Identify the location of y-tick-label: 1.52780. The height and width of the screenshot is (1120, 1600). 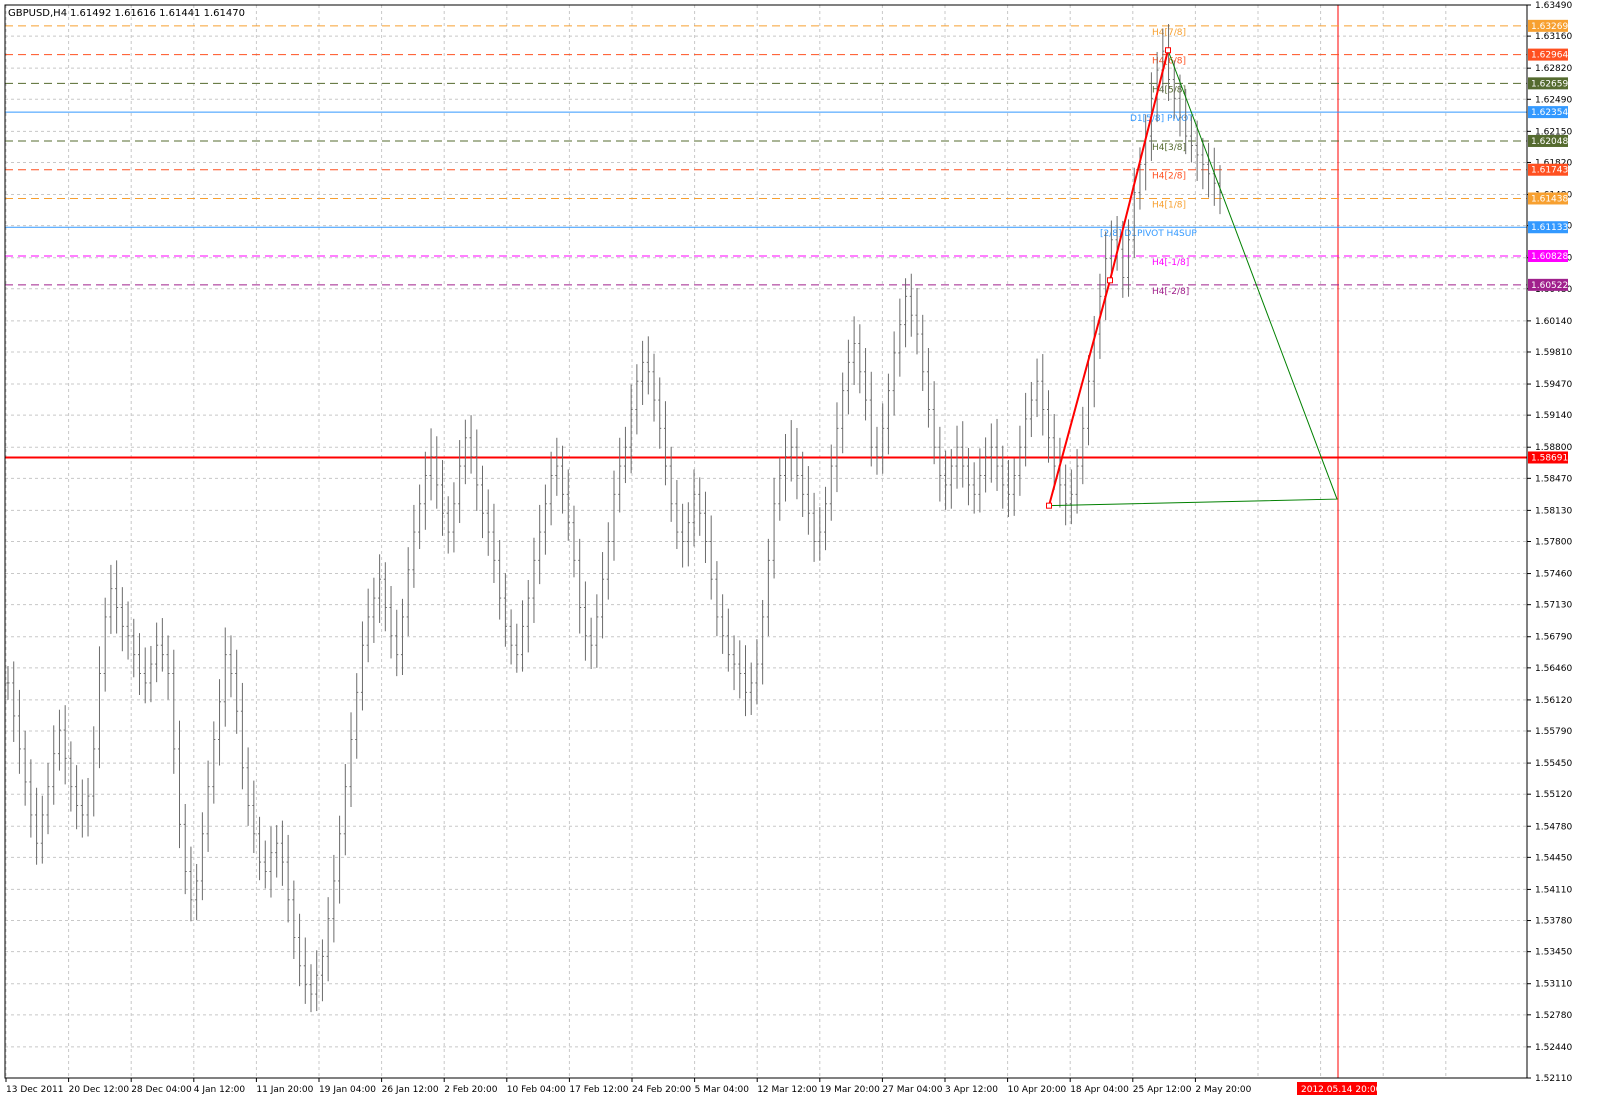
(1553, 1016).